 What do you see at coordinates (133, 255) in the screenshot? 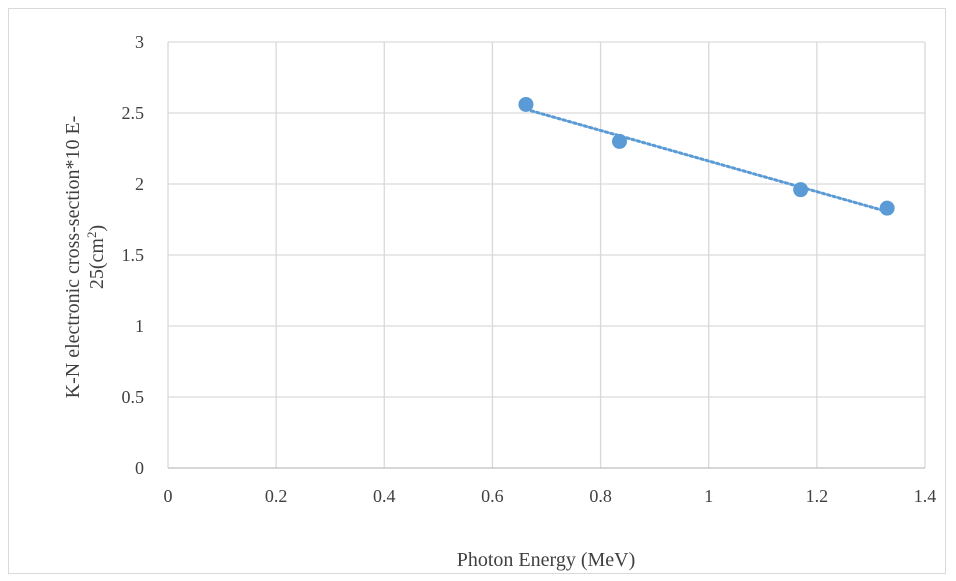
I see `y-tick-label: 1.5` at bounding box center [133, 255].